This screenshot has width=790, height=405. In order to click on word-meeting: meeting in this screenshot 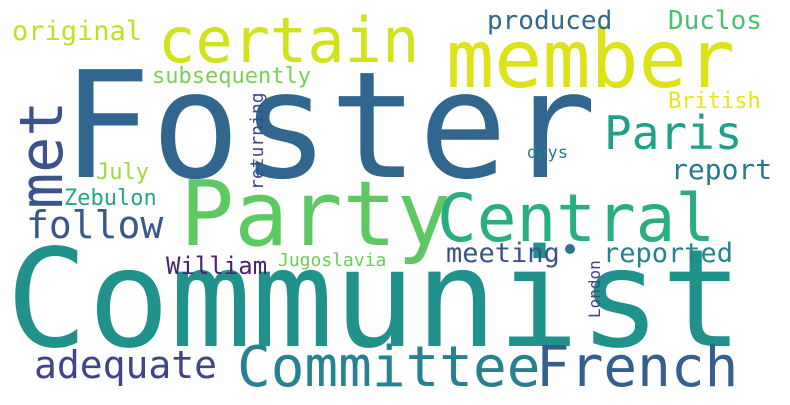, I will do `click(503, 253)`.